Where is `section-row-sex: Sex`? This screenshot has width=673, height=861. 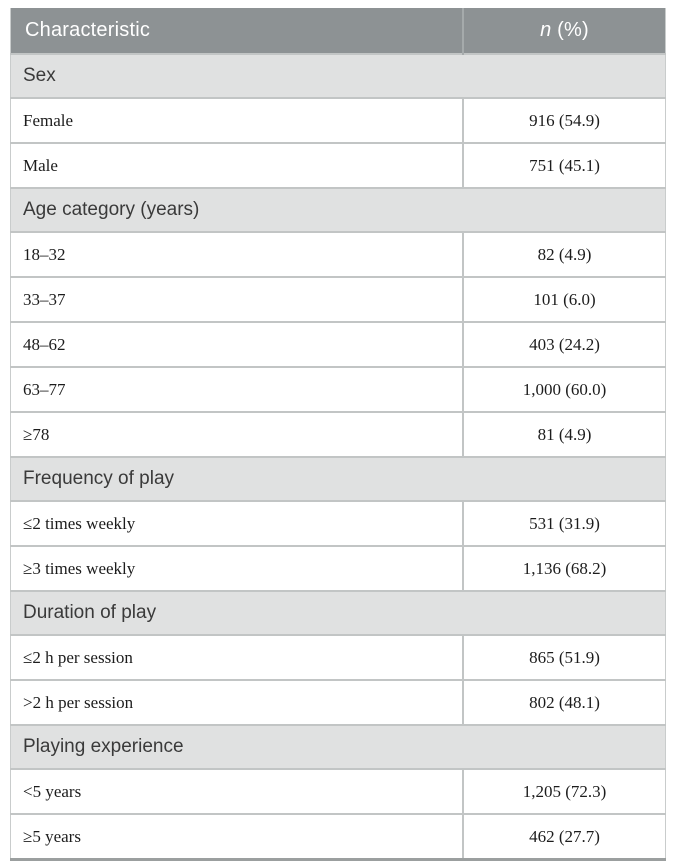 section-row-sex: Sex is located at coordinates (338, 75).